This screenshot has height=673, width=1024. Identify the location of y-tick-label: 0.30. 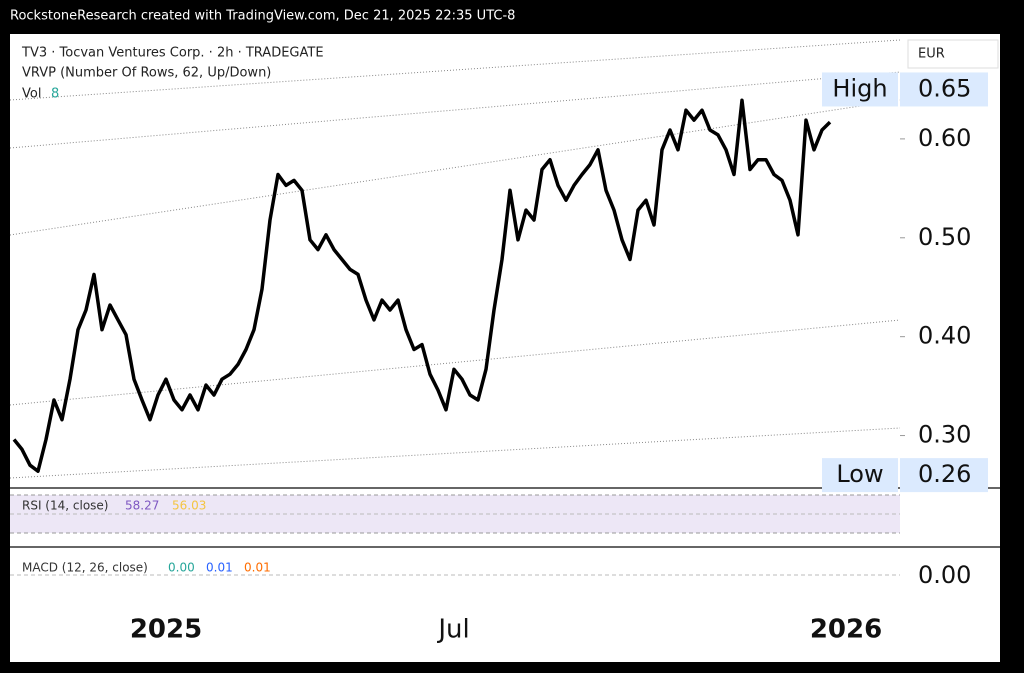
(944, 435).